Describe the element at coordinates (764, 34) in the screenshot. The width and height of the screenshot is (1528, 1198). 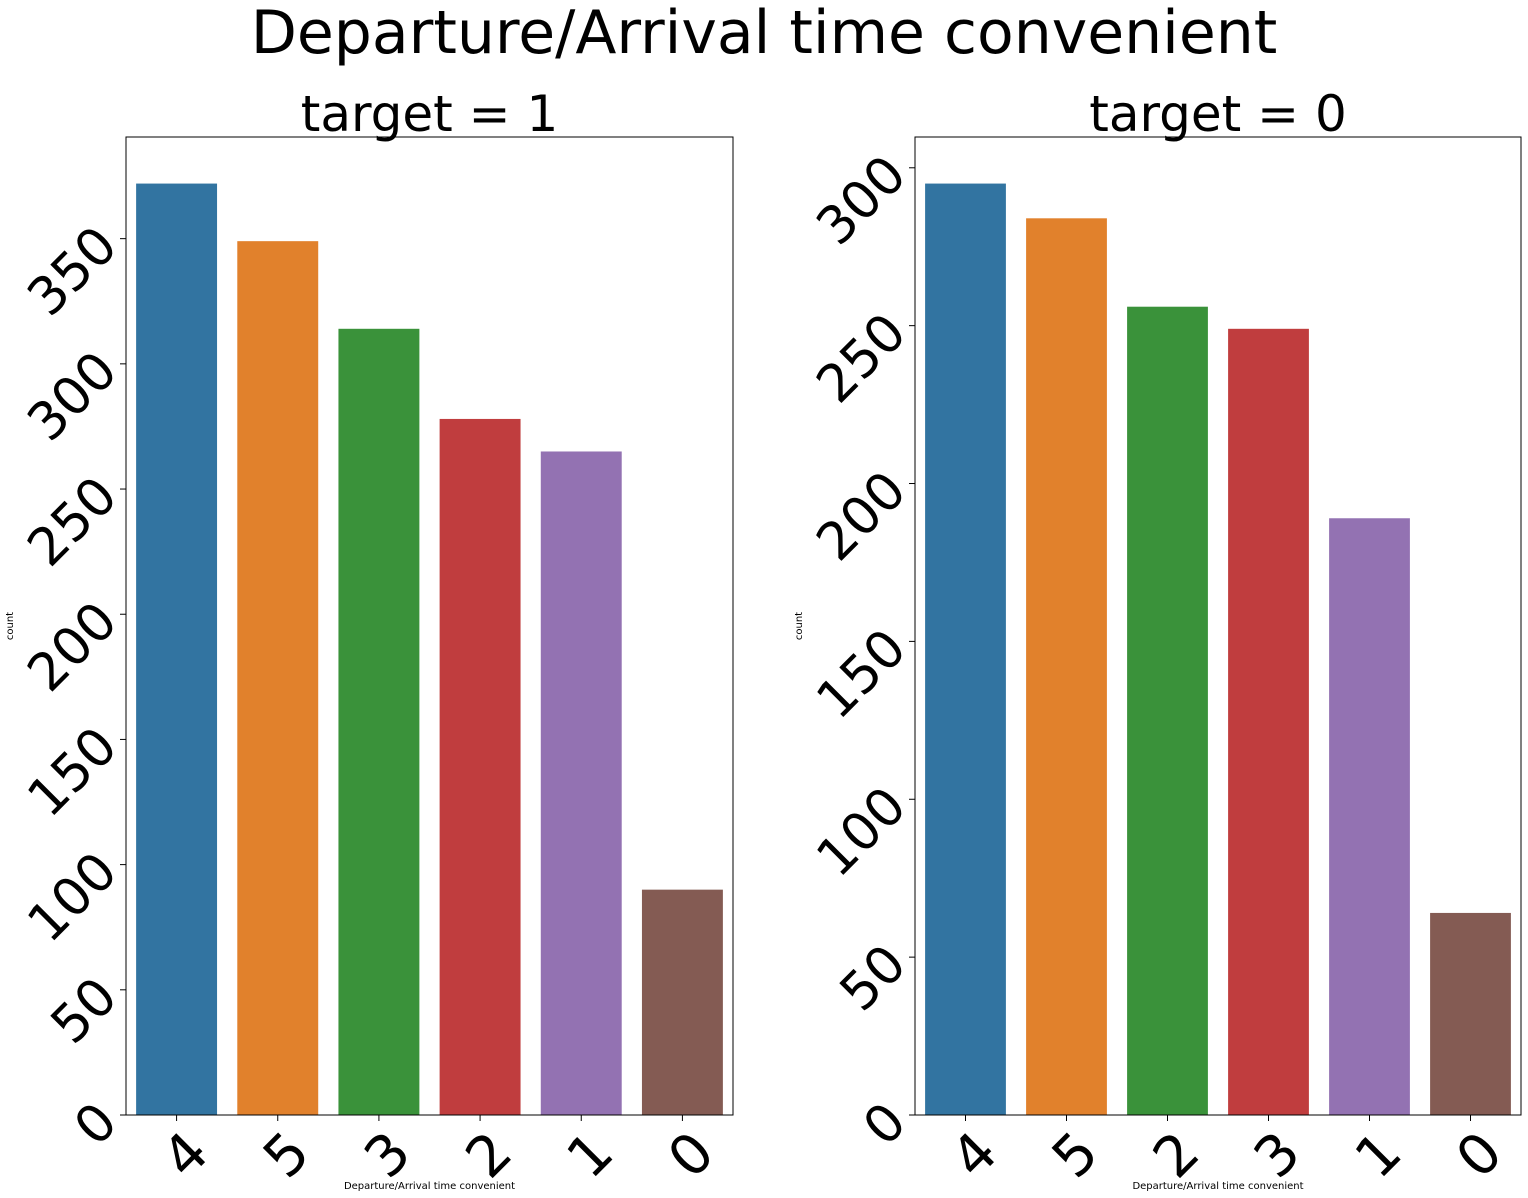
I see `figure-title: Departure/Arrival time convenient` at that location.